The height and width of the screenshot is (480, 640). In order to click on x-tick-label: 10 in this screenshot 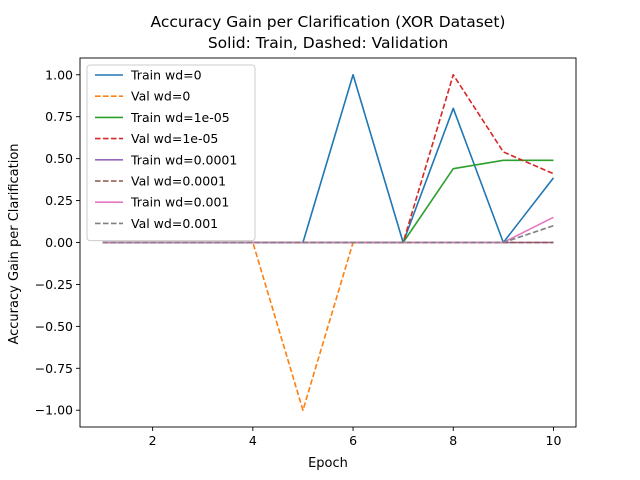, I will do `click(554, 440)`.